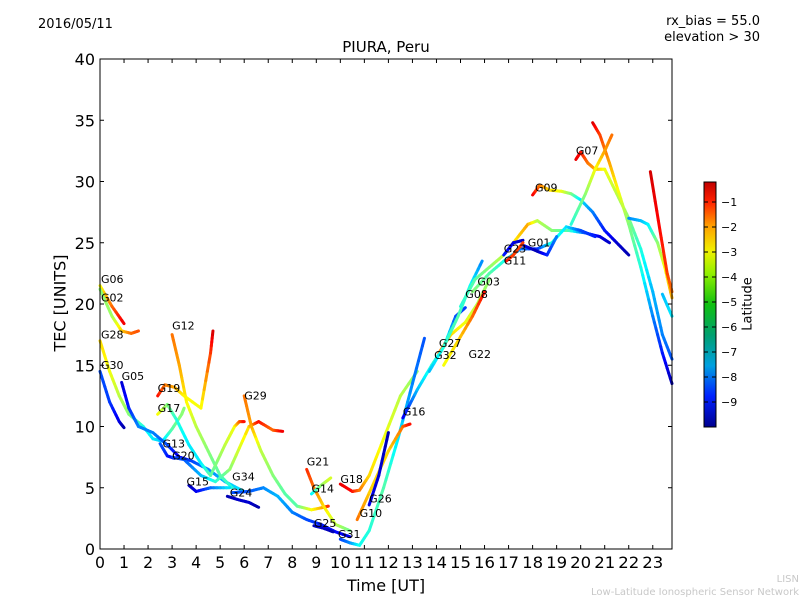 This screenshot has width=800, height=600. Describe the element at coordinates (476, 294) in the screenshot. I see `sat-label-g08: G08` at that location.